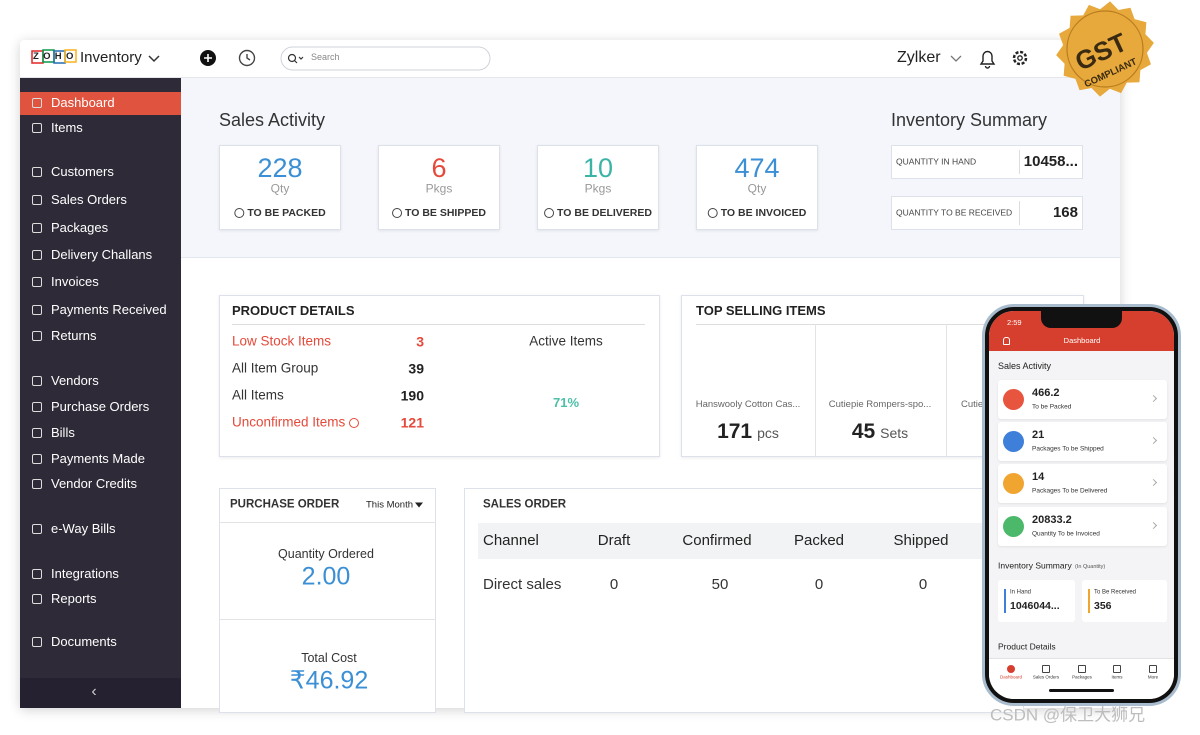  Describe the element at coordinates (757, 168) in the screenshot. I see `activity-value: 474` at that location.